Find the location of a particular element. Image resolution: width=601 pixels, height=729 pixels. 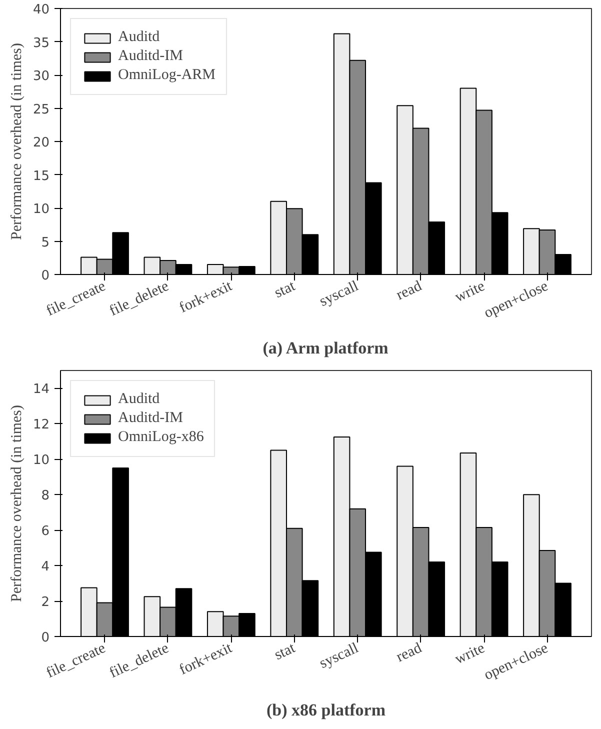

y-tick-label: 35 is located at coordinates (41, 43).